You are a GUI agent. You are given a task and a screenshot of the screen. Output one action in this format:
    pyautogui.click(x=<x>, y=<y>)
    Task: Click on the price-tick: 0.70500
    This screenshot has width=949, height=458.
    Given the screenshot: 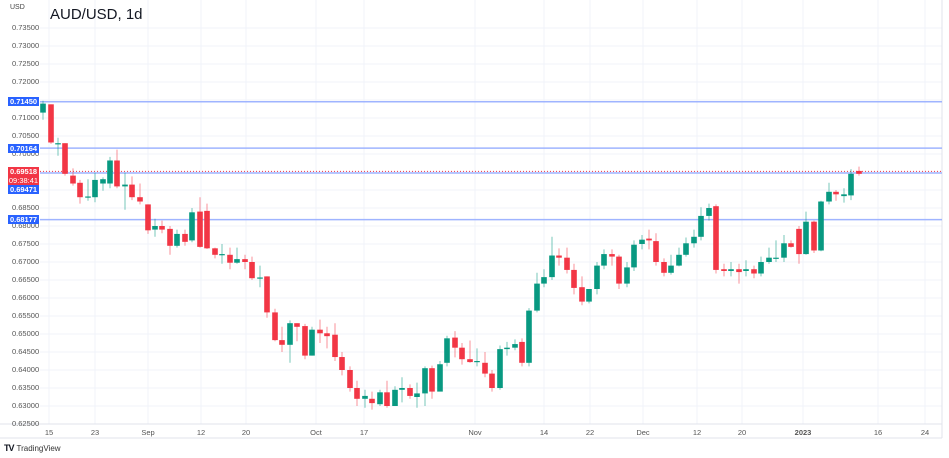 What is the action you would take?
    pyautogui.click(x=26, y=135)
    